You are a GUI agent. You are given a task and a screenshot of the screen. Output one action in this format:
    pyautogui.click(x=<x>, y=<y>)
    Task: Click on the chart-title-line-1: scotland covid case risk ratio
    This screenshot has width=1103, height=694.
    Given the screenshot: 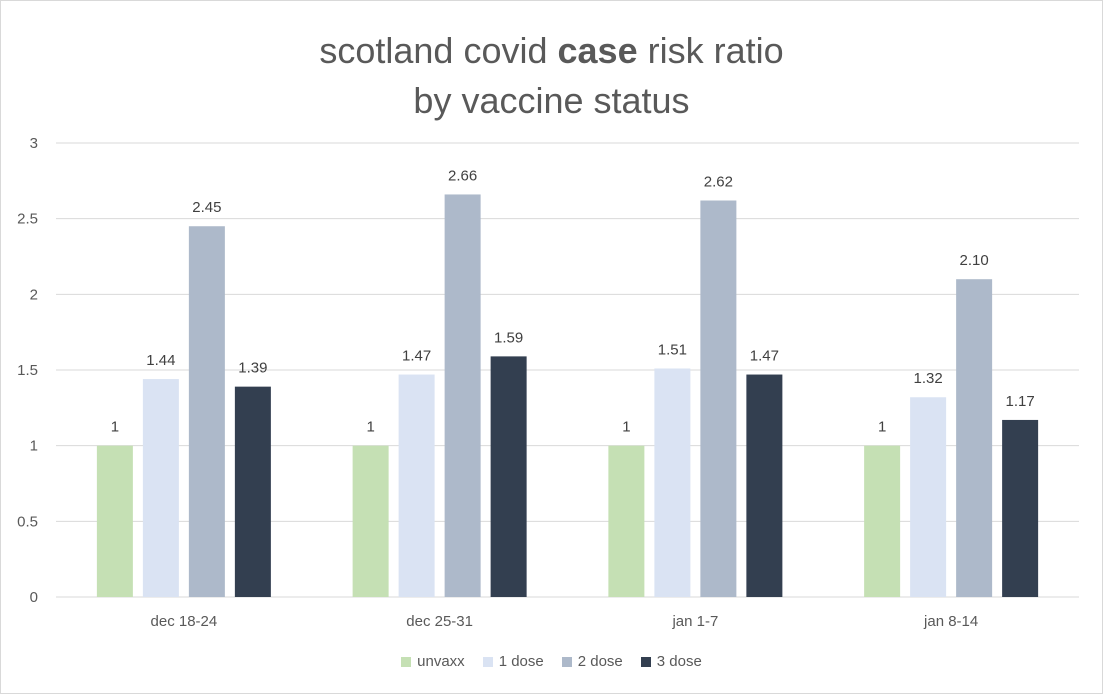 What is the action you would take?
    pyautogui.click(x=551, y=51)
    